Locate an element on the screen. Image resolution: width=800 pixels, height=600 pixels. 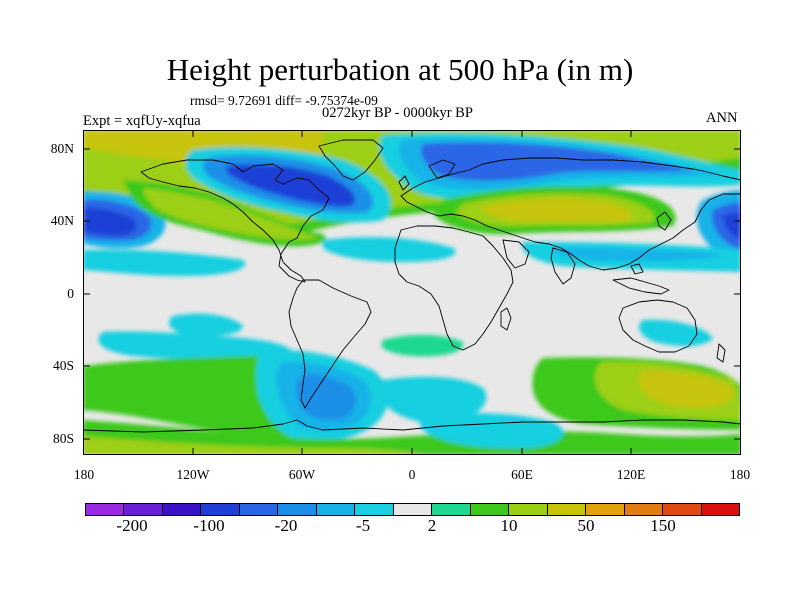
lat-label-80s: 80S is located at coordinates (63, 438).